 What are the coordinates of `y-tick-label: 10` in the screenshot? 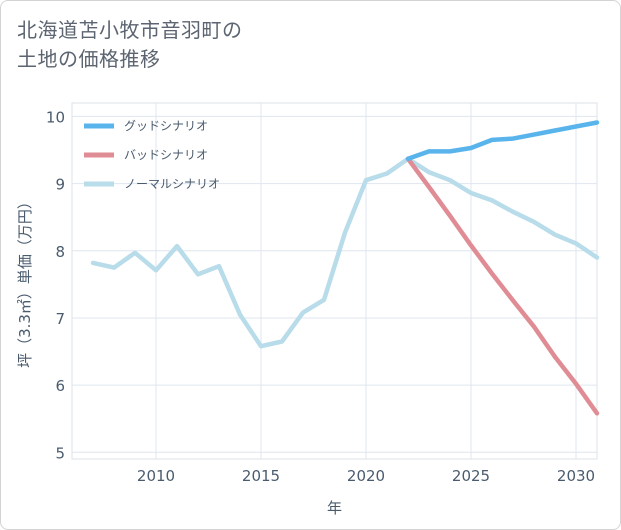 It's located at (55, 117).